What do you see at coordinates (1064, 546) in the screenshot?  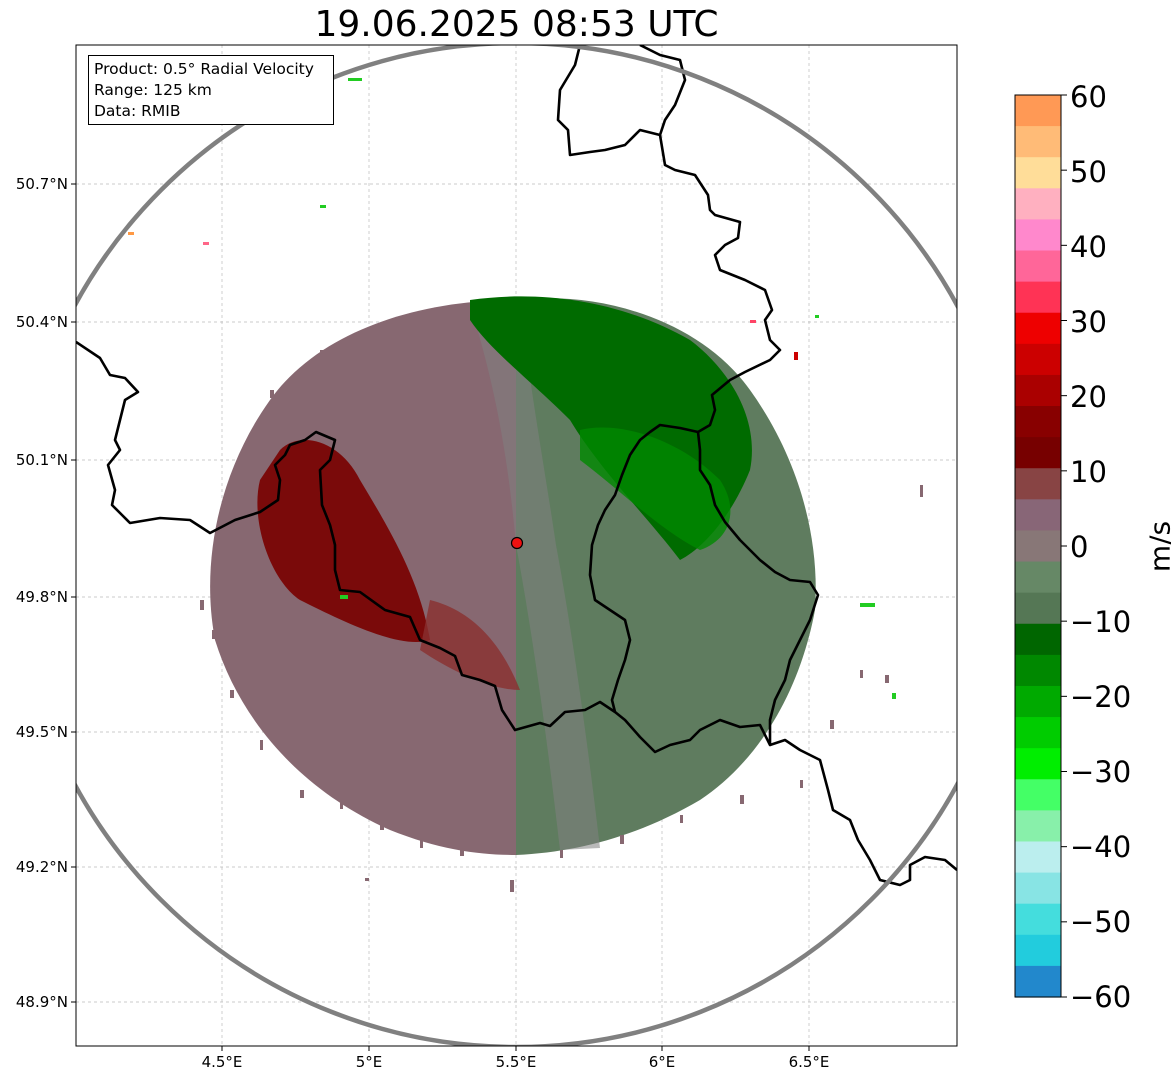 I see `colorbar-tick-marks` at bounding box center [1064, 546].